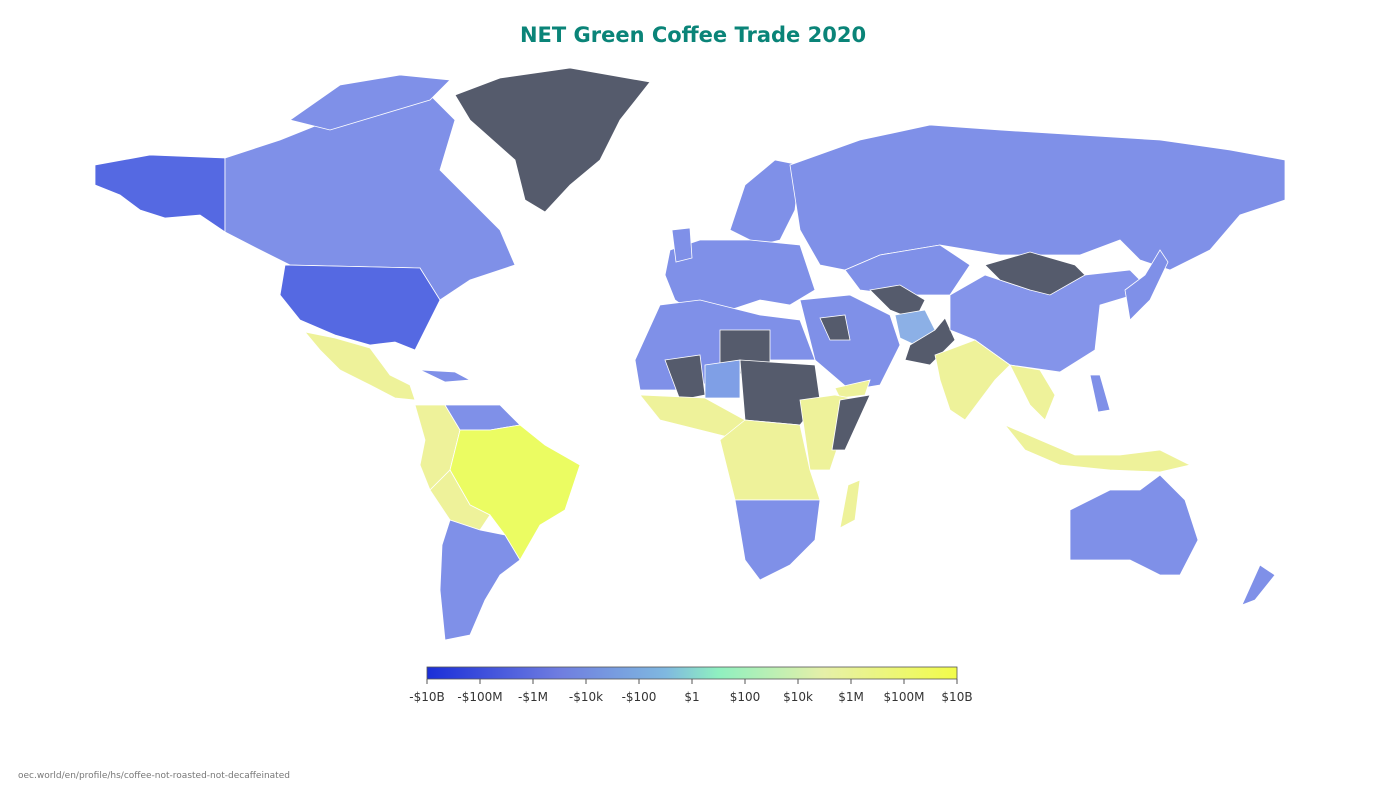 The image size is (1390, 785). What do you see at coordinates (445, 376) in the screenshot?
I see `caribbean` at bounding box center [445, 376].